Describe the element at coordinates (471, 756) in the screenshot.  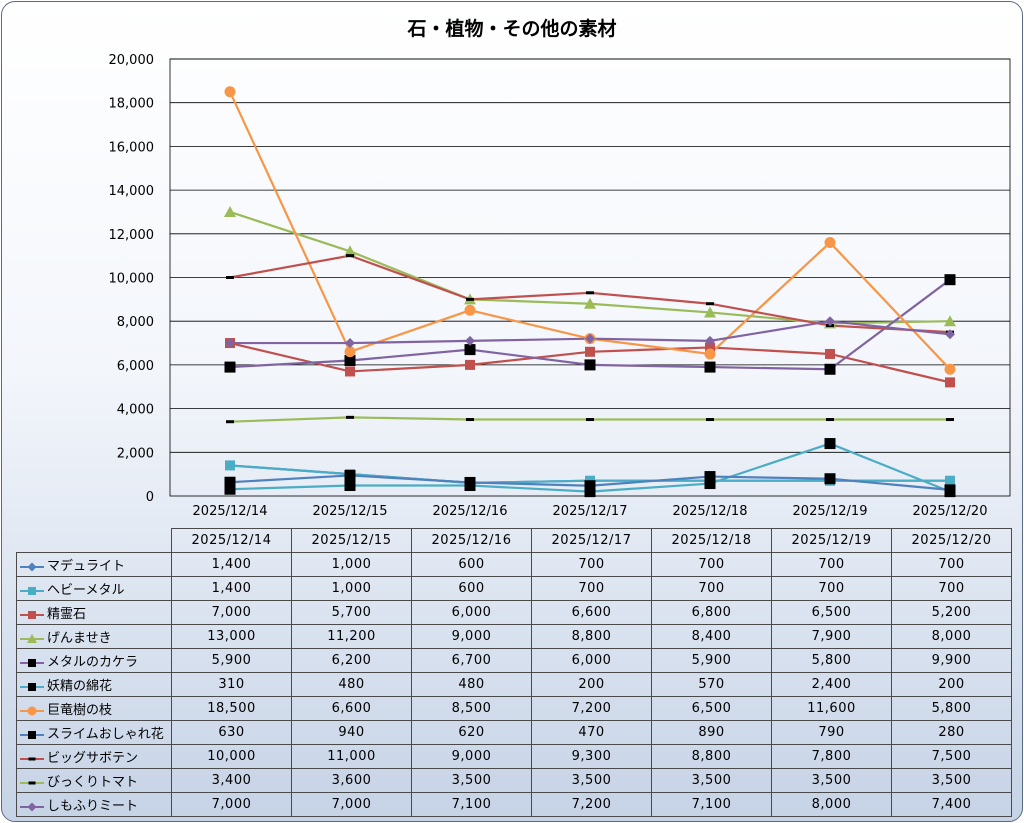
I see `table-cell: 9,000` at that location.